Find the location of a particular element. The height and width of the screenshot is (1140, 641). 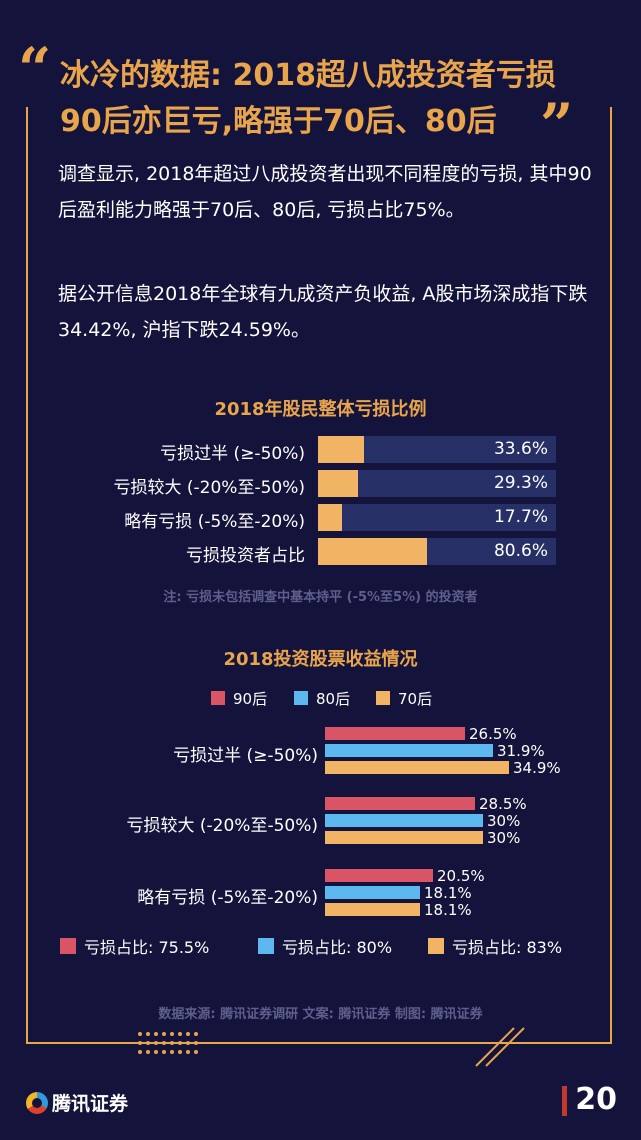

title-line-1: 冰冷的数据: 2018超八成投资者亏损 is located at coordinates (308, 75).